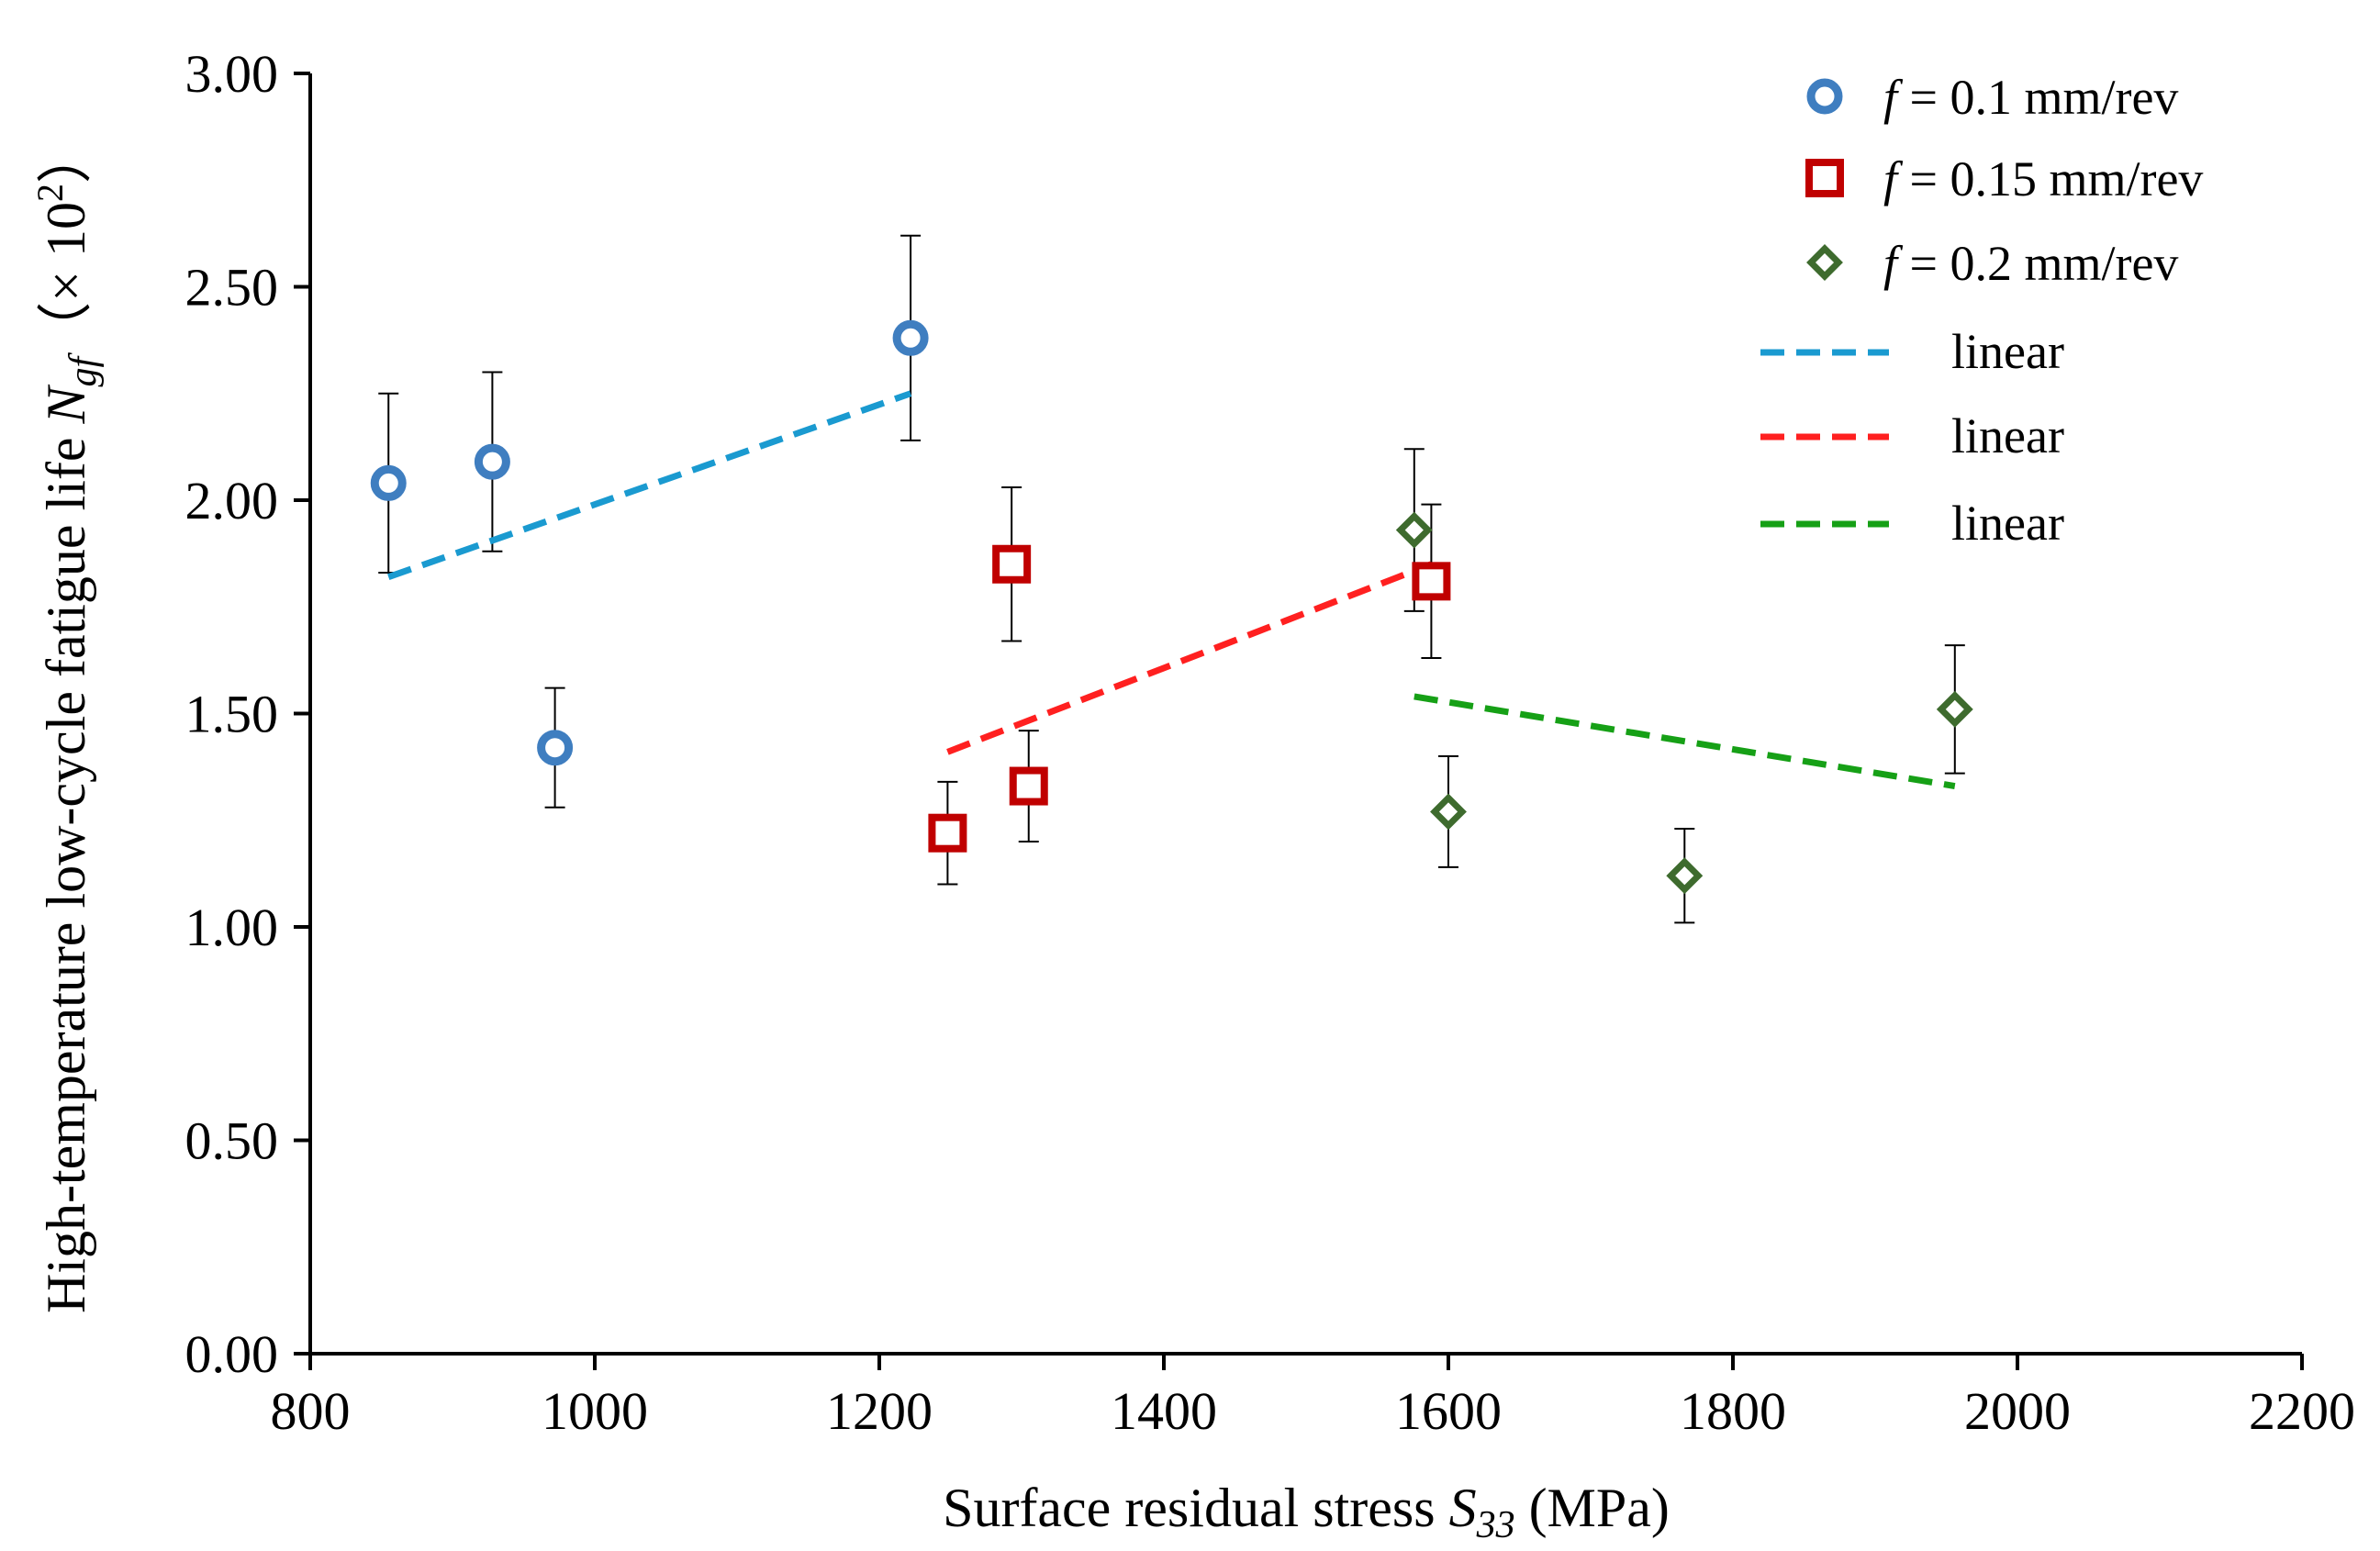 The width and height of the screenshot is (2380, 1551). I want to click on x-tick-label: 1600, so click(1448, 1411).